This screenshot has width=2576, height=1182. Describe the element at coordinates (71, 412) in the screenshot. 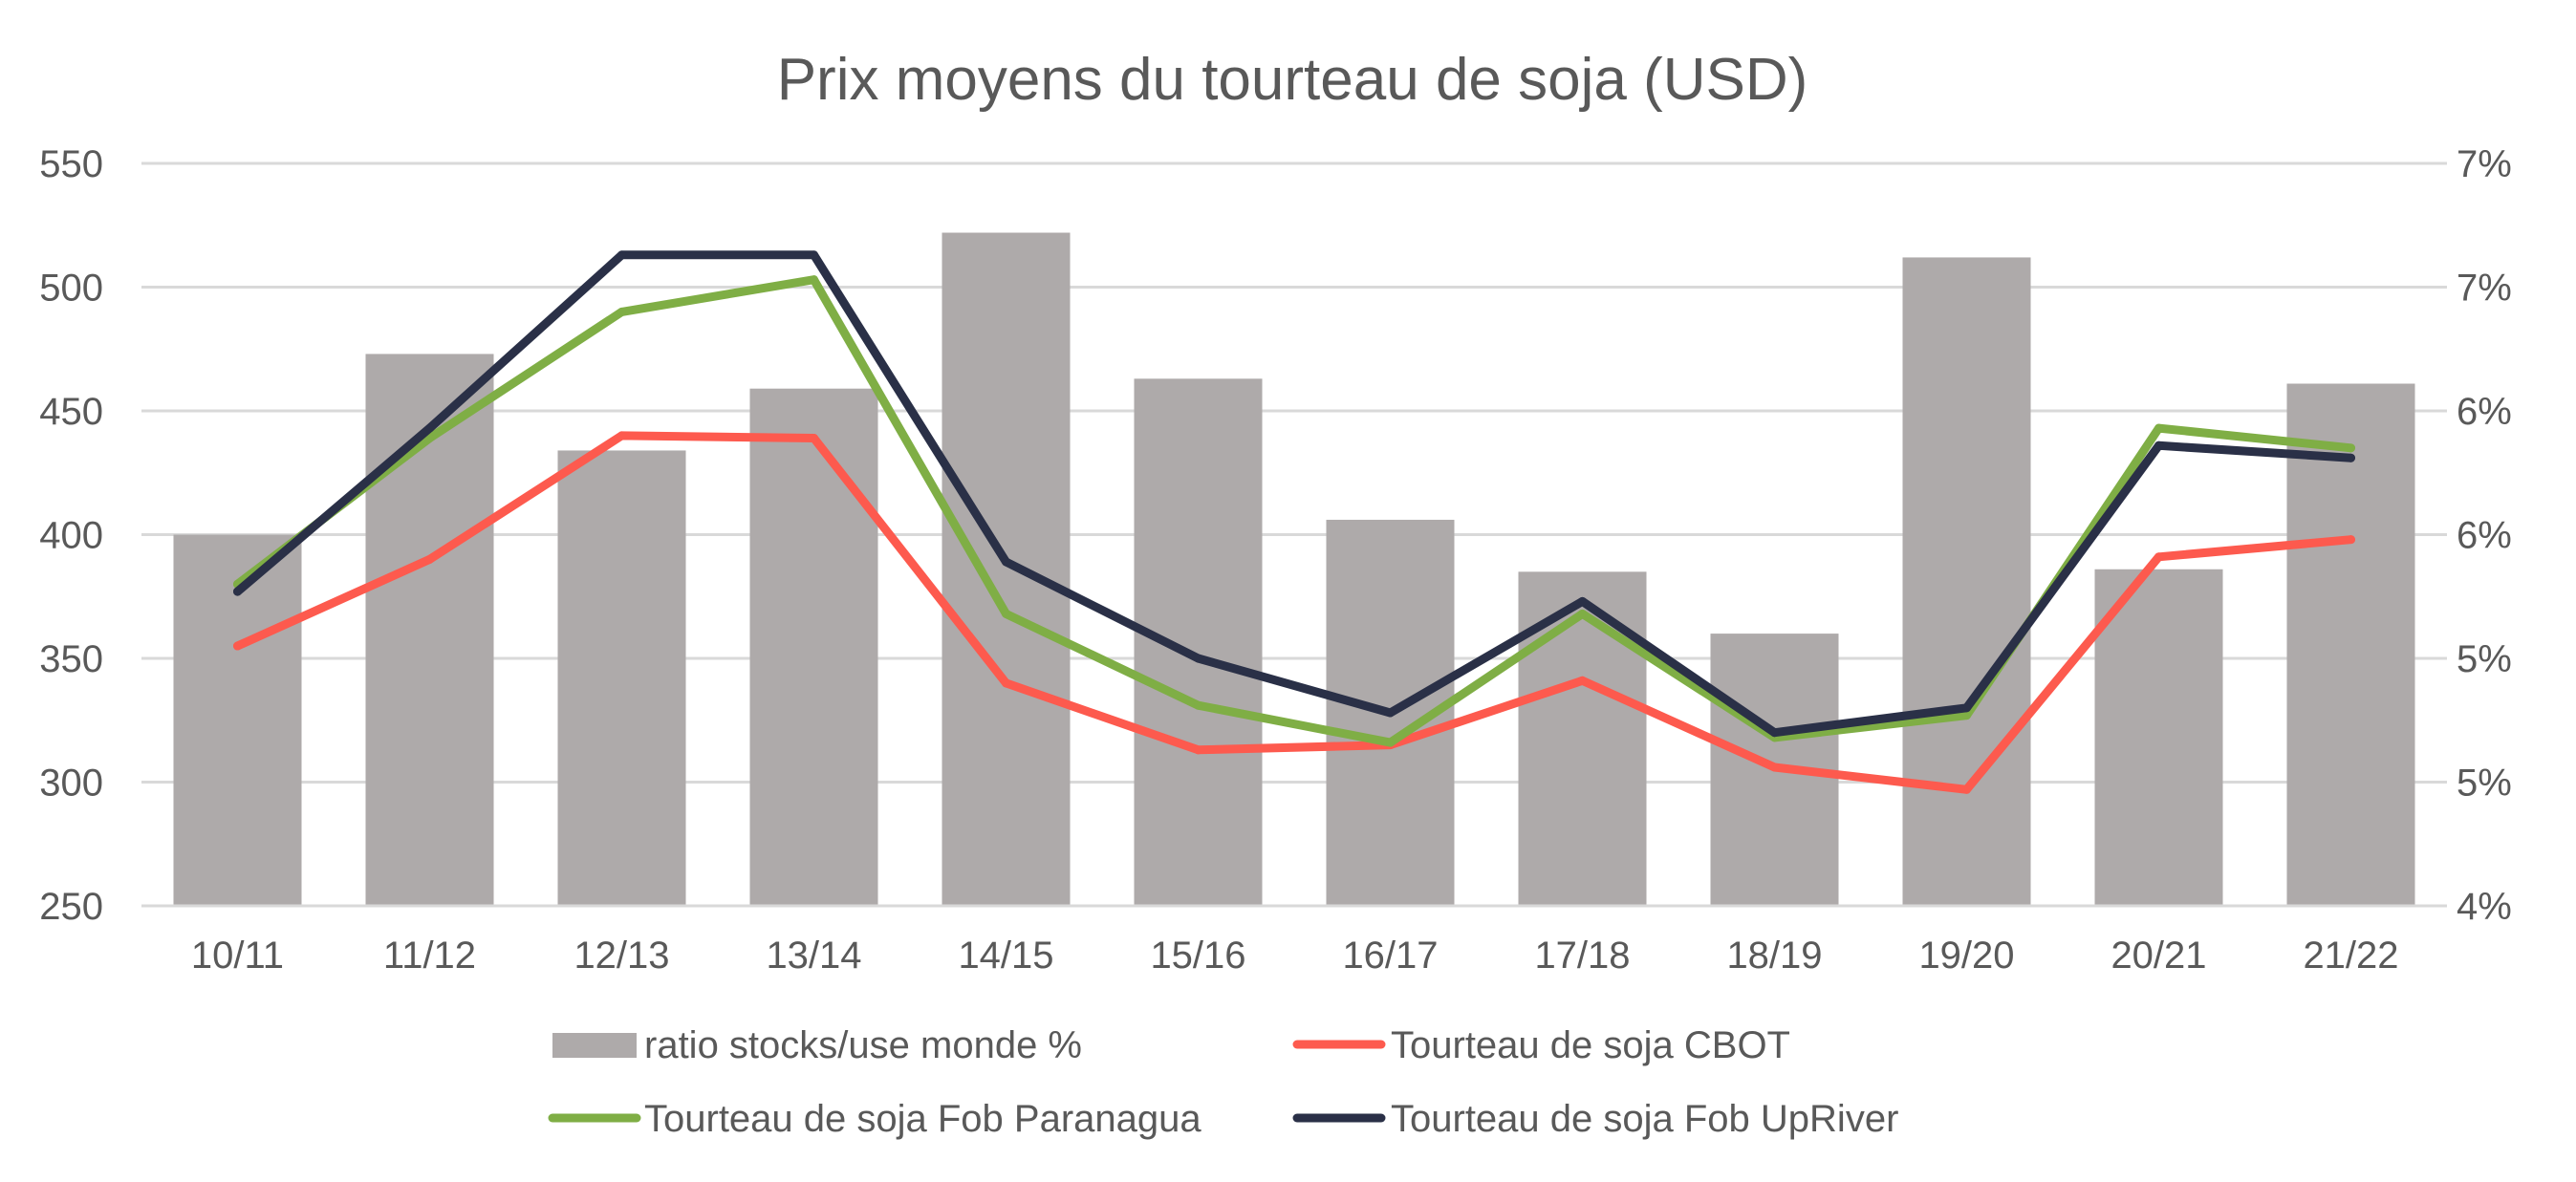

I see `y-left-tick-label: 450` at that location.